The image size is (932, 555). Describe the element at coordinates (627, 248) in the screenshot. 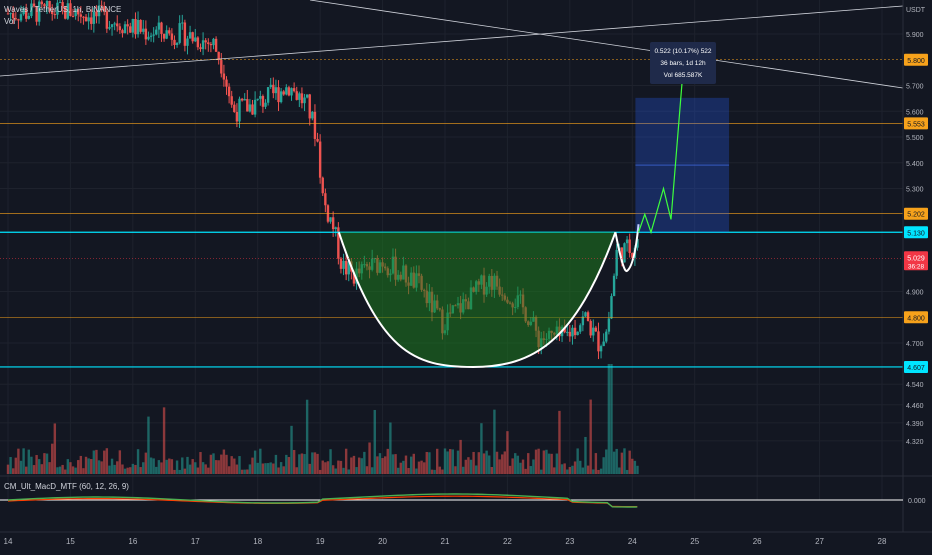

I see `handle-outline` at that location.